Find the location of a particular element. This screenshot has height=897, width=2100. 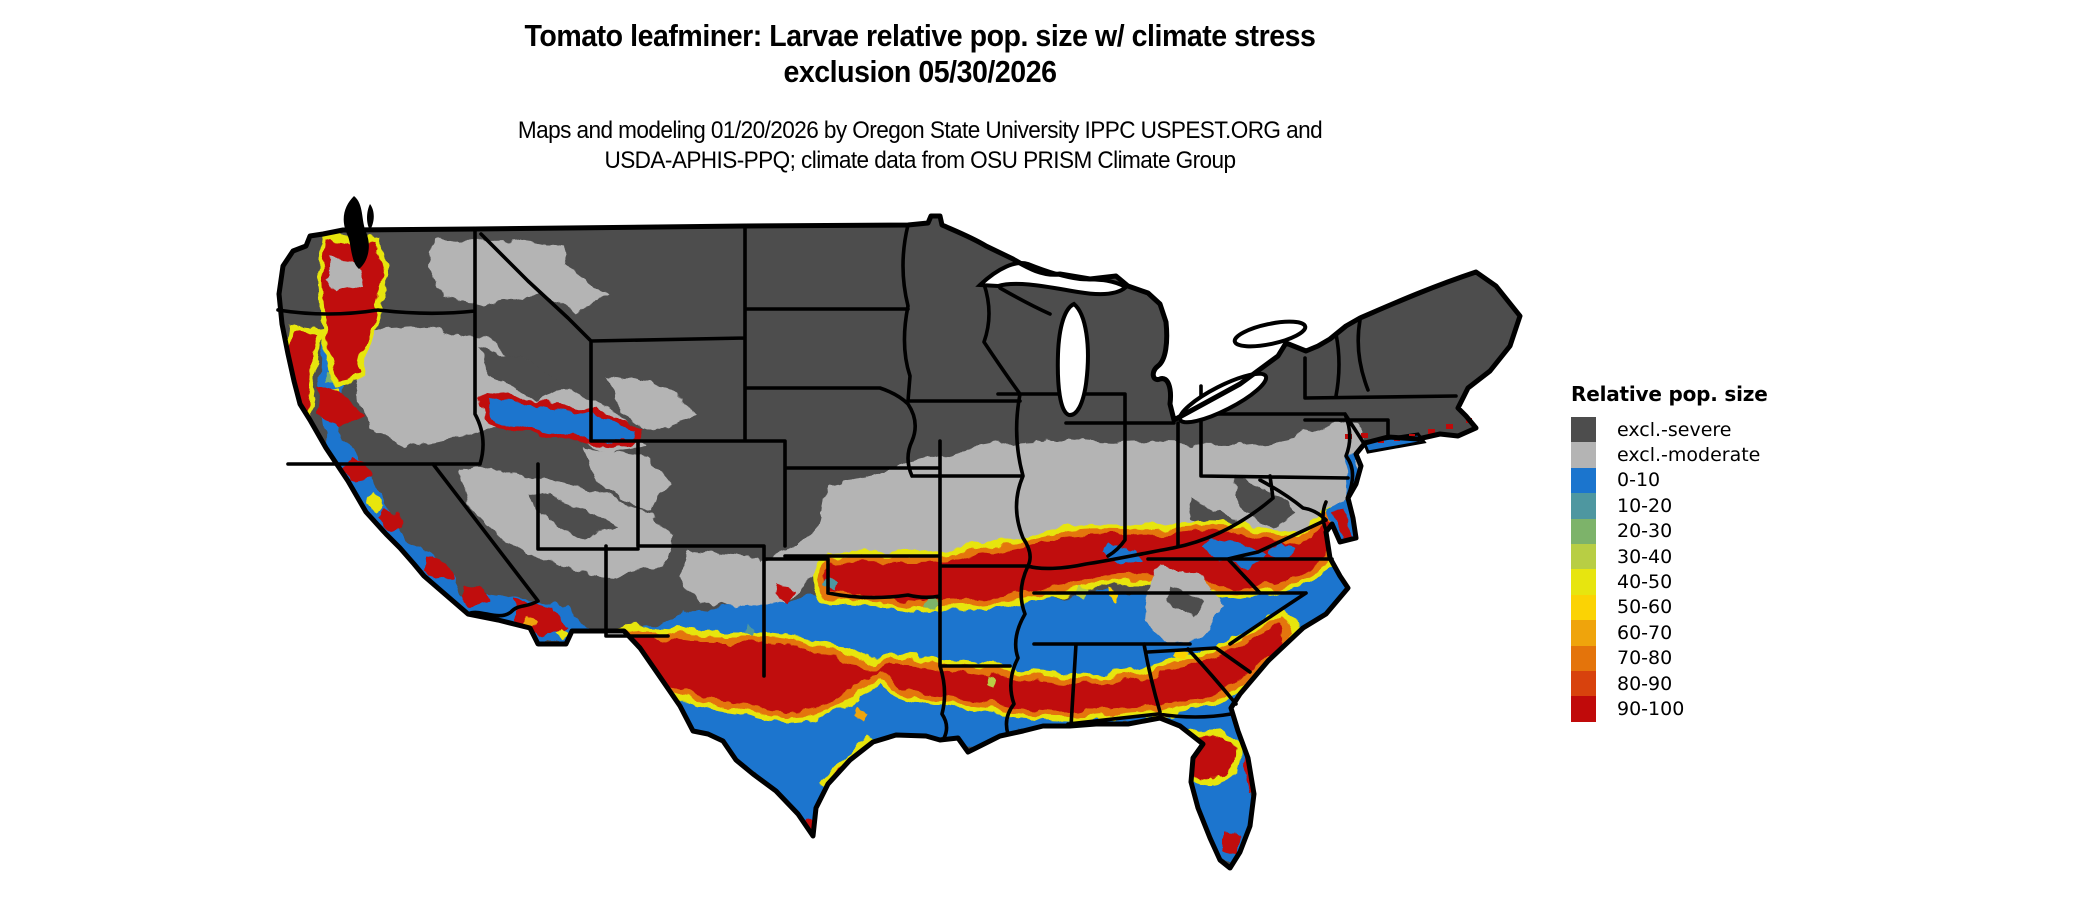

legend-item-label: excl.-severe is located at coordinates (1674, 429).